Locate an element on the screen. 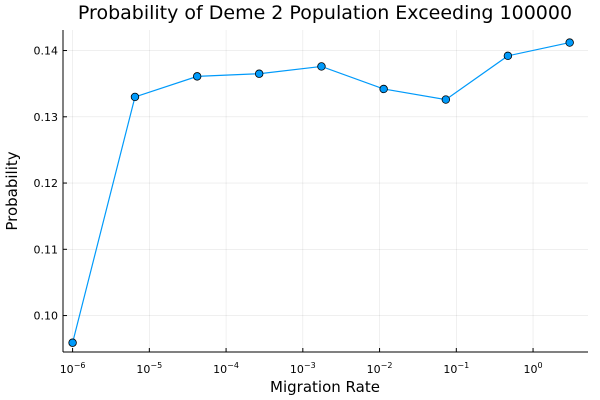  x-tick-exponent: −1 is located at coordinates (463, 365).